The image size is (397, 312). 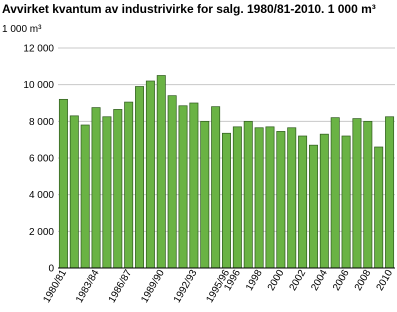 I want to click on x-tick-label: 1980/81, so click(x=55, y=286).